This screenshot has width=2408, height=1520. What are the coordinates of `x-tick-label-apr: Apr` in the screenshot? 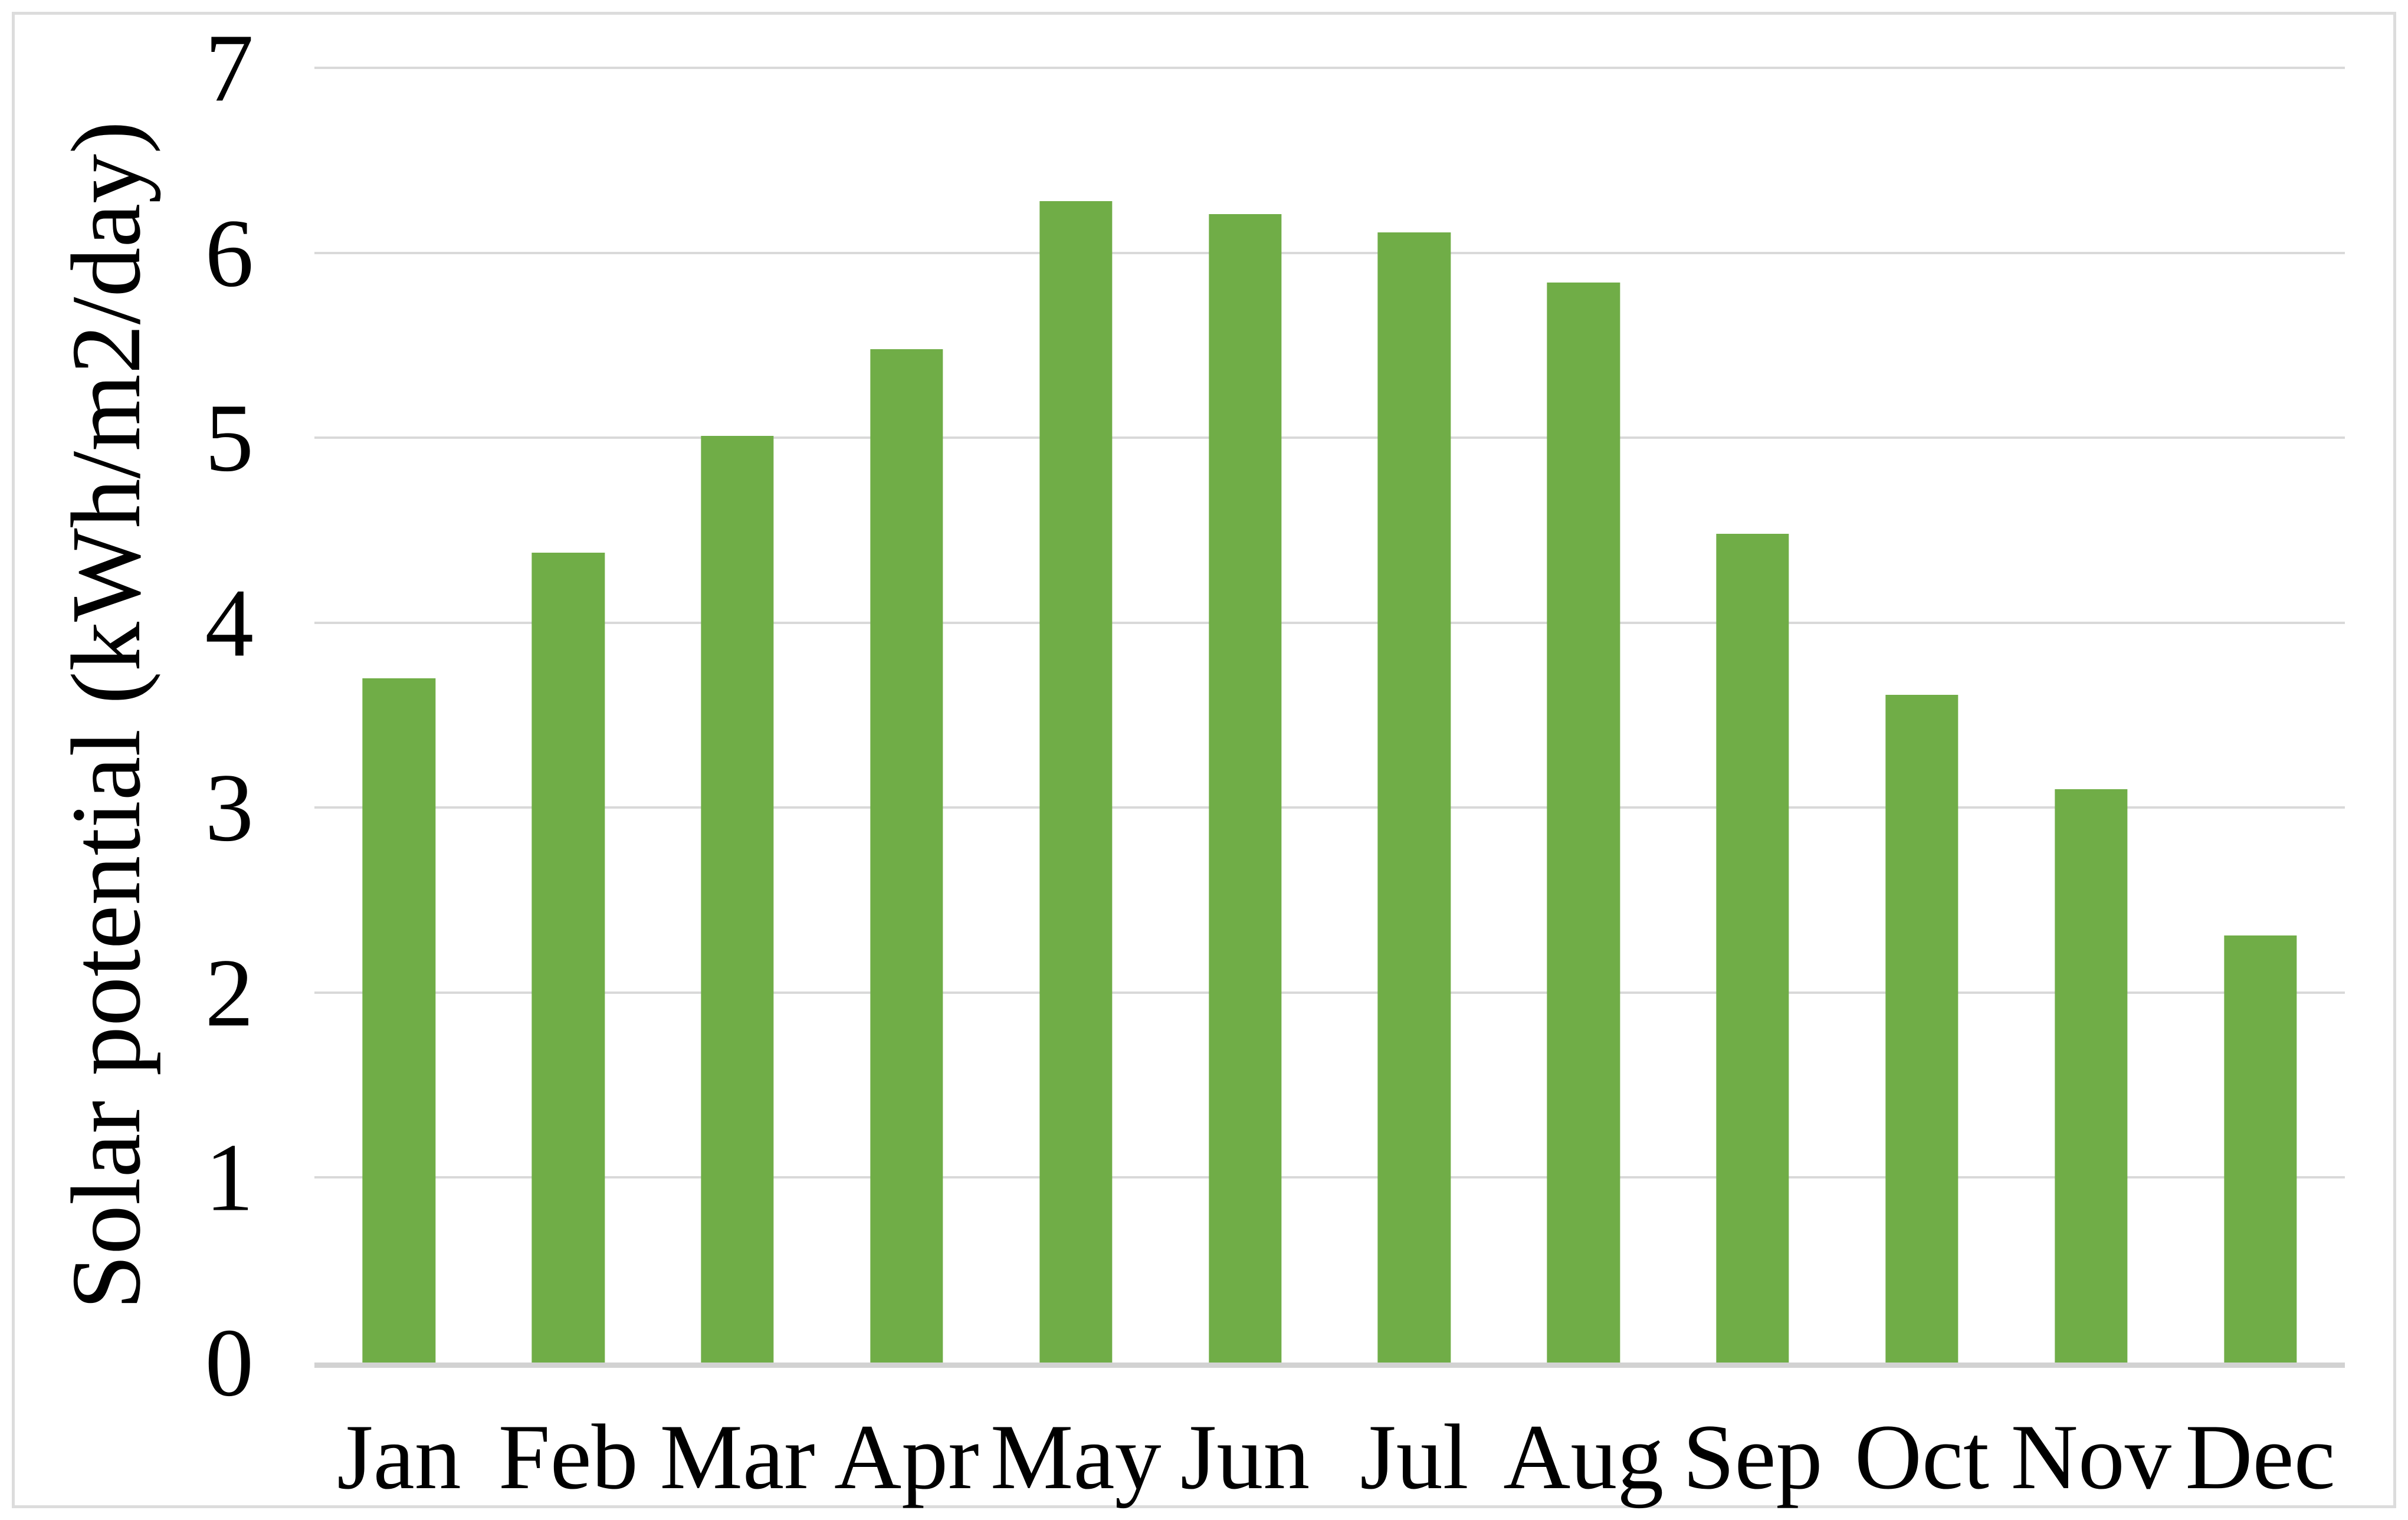 It's located at (907, 1457).